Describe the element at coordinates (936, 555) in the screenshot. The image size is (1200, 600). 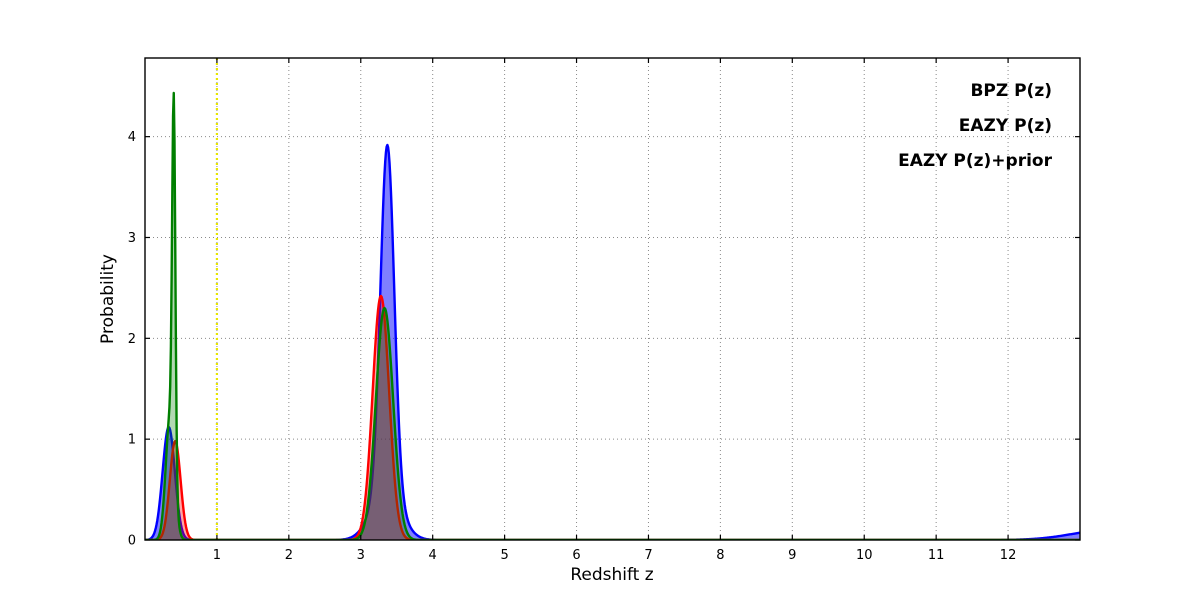
I see `x-tick-label: 11` at that location.